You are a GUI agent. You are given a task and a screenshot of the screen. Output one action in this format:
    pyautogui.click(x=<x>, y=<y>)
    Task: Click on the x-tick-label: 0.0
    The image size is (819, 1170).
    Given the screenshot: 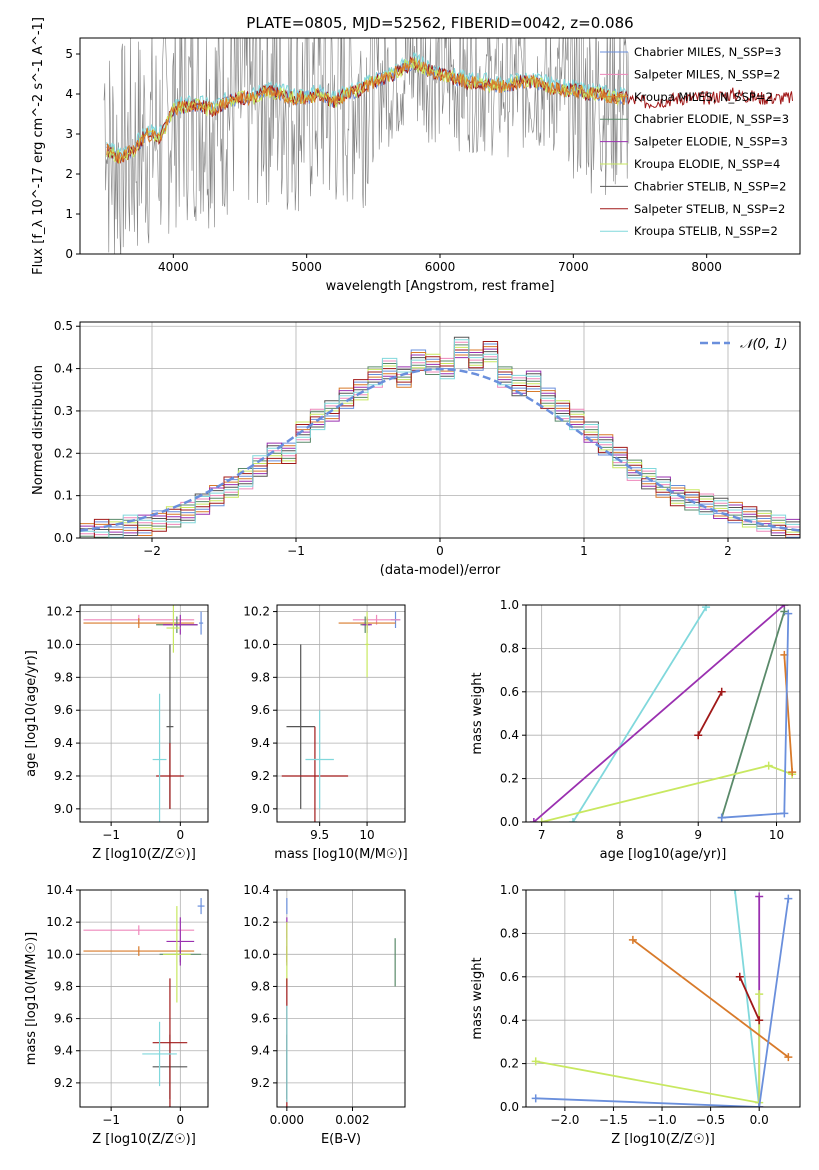 What is the action you would take?
    pyautogui.click(x=759, y=1120)
    